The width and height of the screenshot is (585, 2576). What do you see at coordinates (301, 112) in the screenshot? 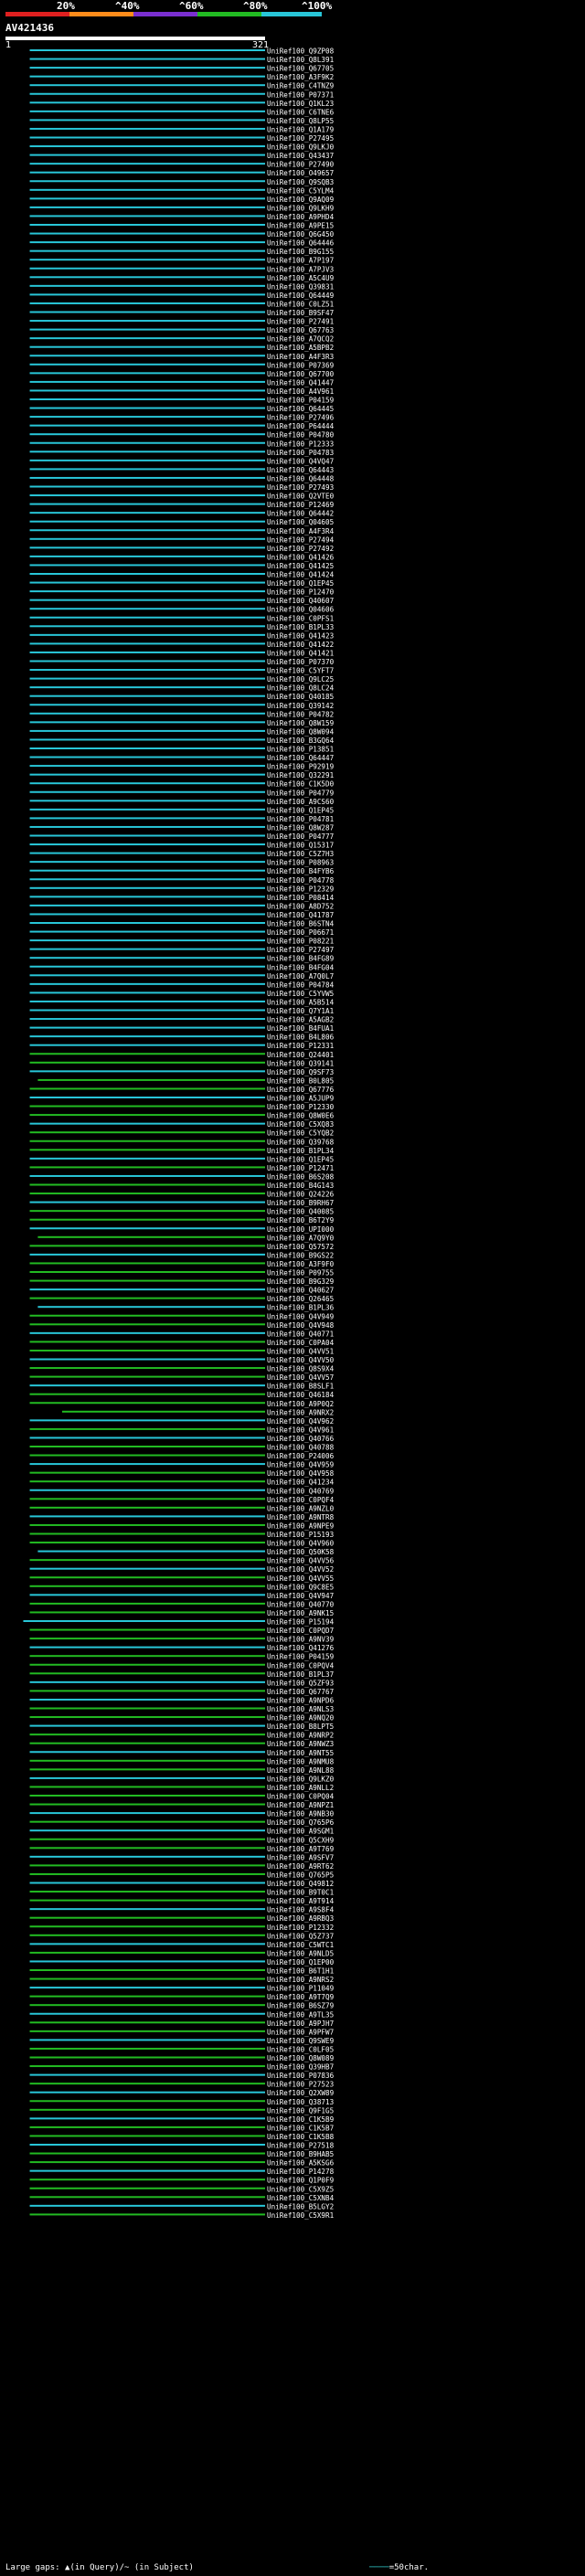
I see `hit-label: UniRef100_C6TNE6` at bounding box center [301, 112].